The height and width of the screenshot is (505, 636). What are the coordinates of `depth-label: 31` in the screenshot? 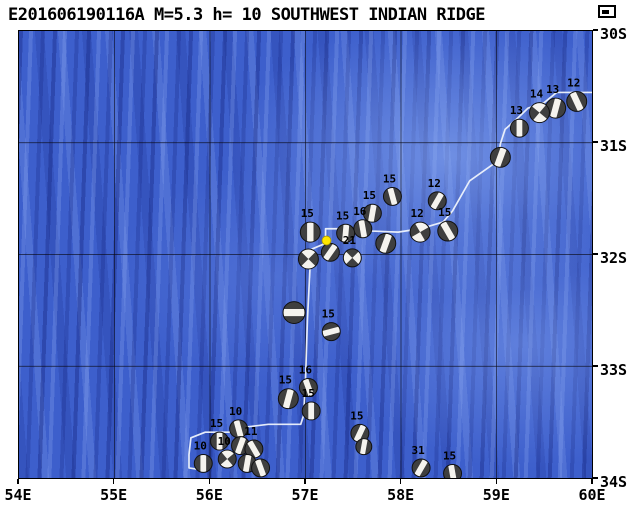 It's located at (418, 450).